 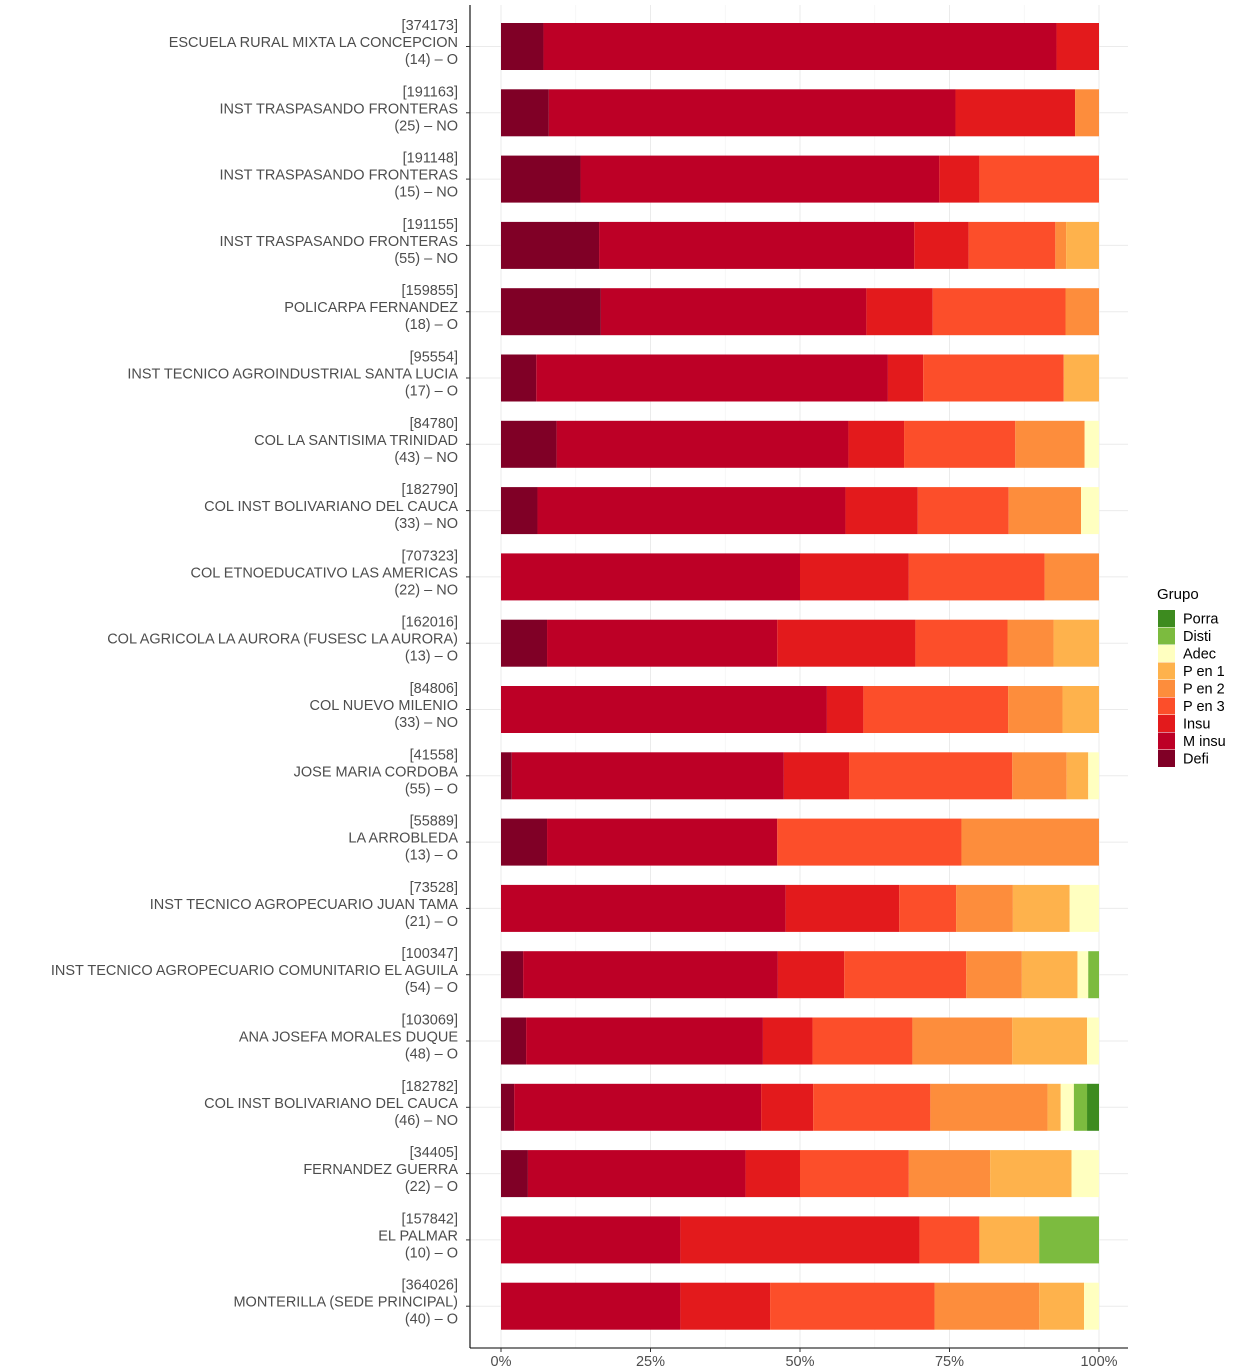 What do you see at coordinates (1204, 742) in the screenshot?
I see `legend-label-m-insu: M insu` at bounding box center [1204, 742].